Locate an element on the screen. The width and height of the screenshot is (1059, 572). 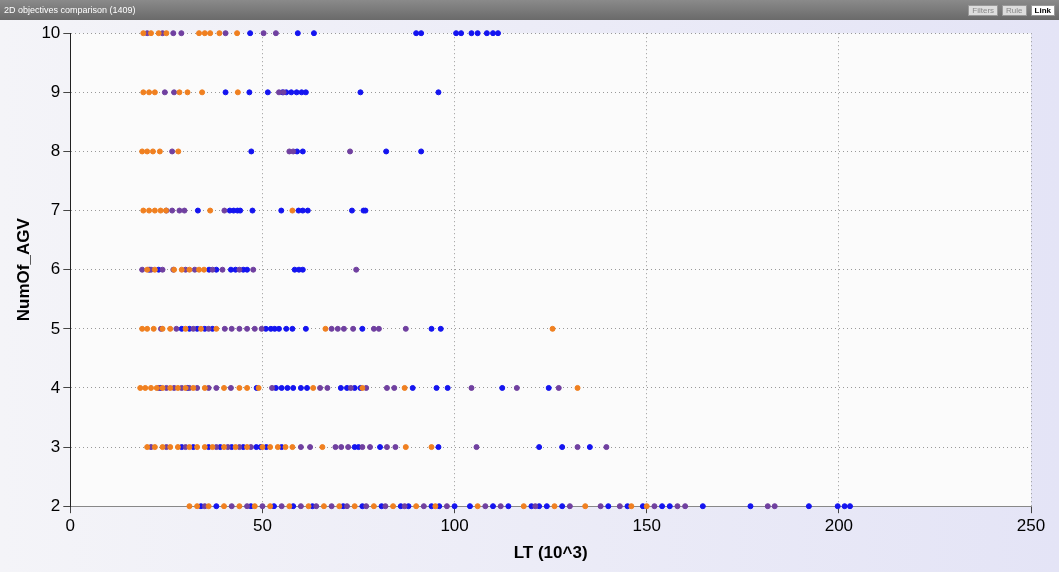
chart-title: 2D objectives comparison (1409) is located at coordinates (70, 10).